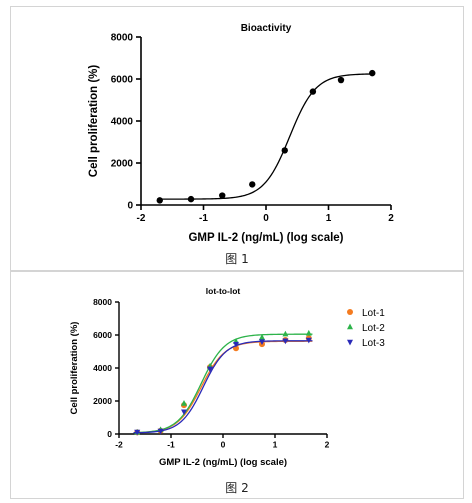 The image size is (472, 503). I want to click on chart-title: lot-to-lot, so click(223, 291).